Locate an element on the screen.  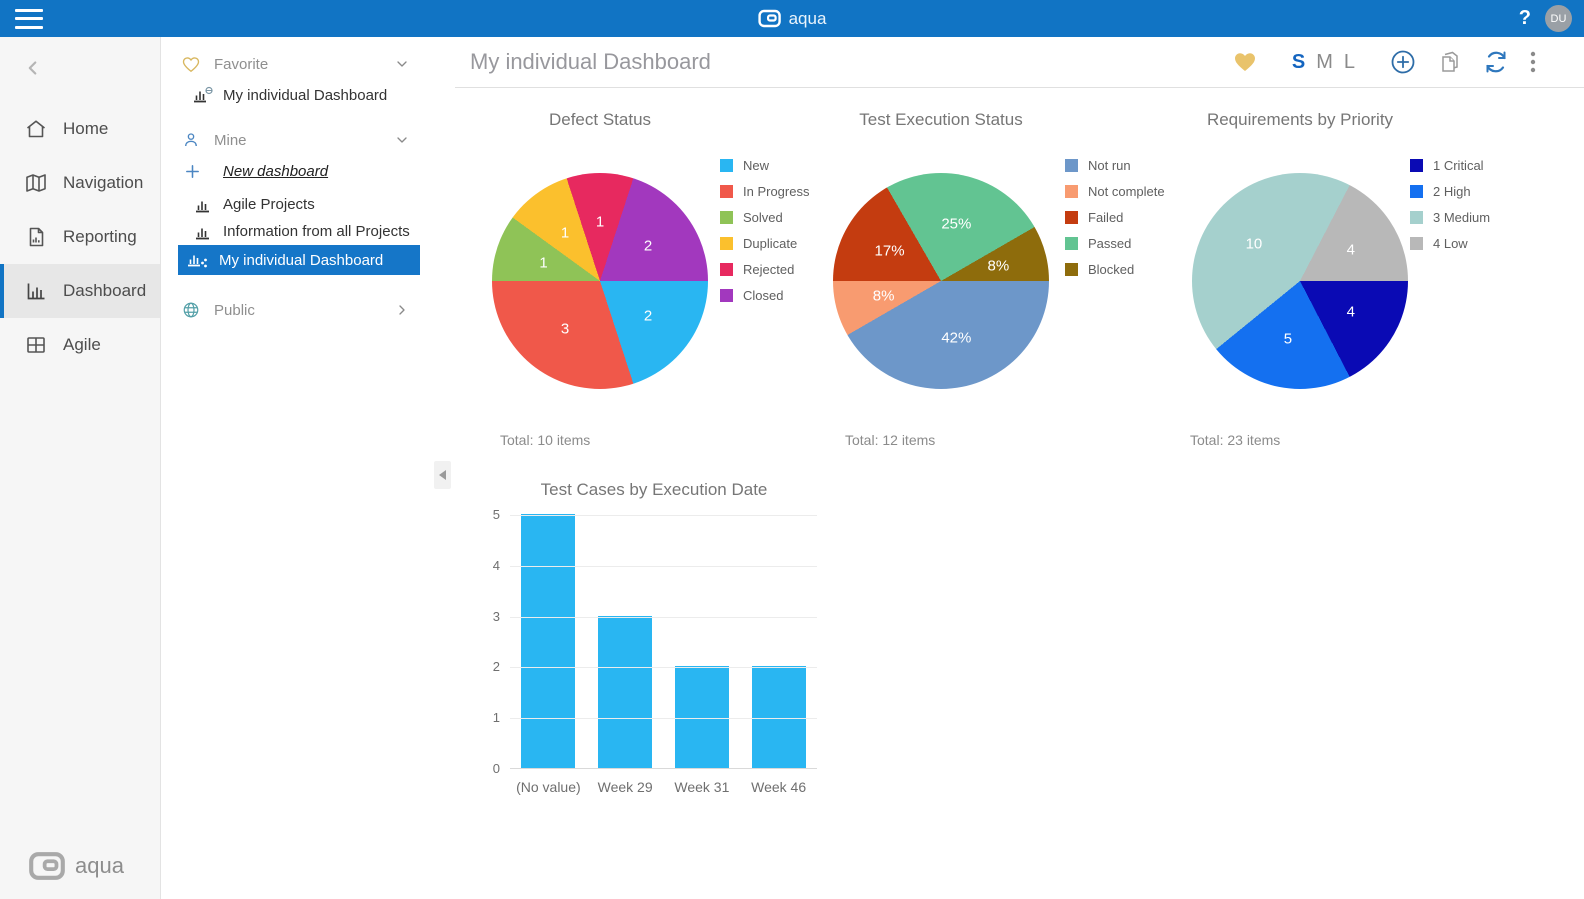
legend-label: Not run is located at coordinates (1109, 165).